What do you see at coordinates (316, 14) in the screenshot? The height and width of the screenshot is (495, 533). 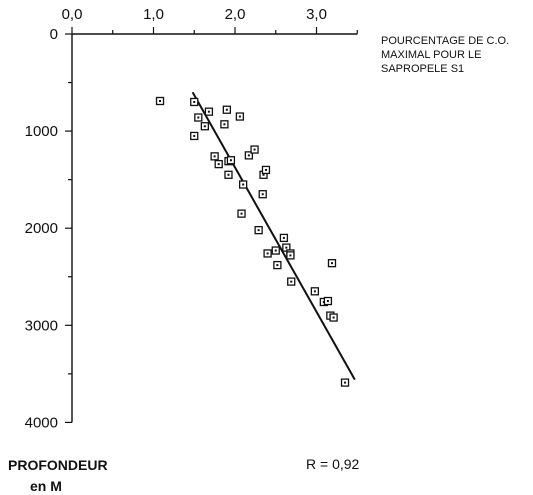 I see `x-tick-label: 3,0` at bounding box center [316, 14].